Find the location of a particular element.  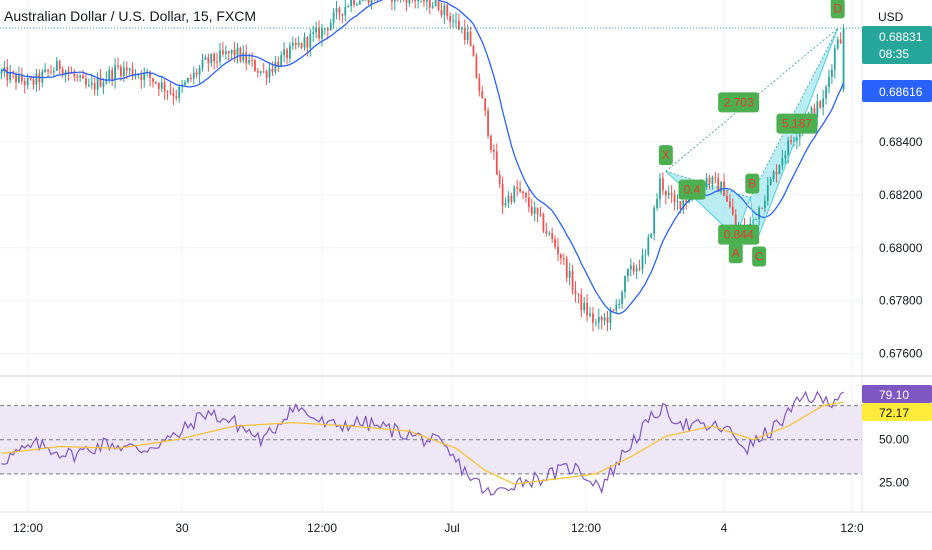

rsi-value: 79.10 is located at coordinates (894, 395).